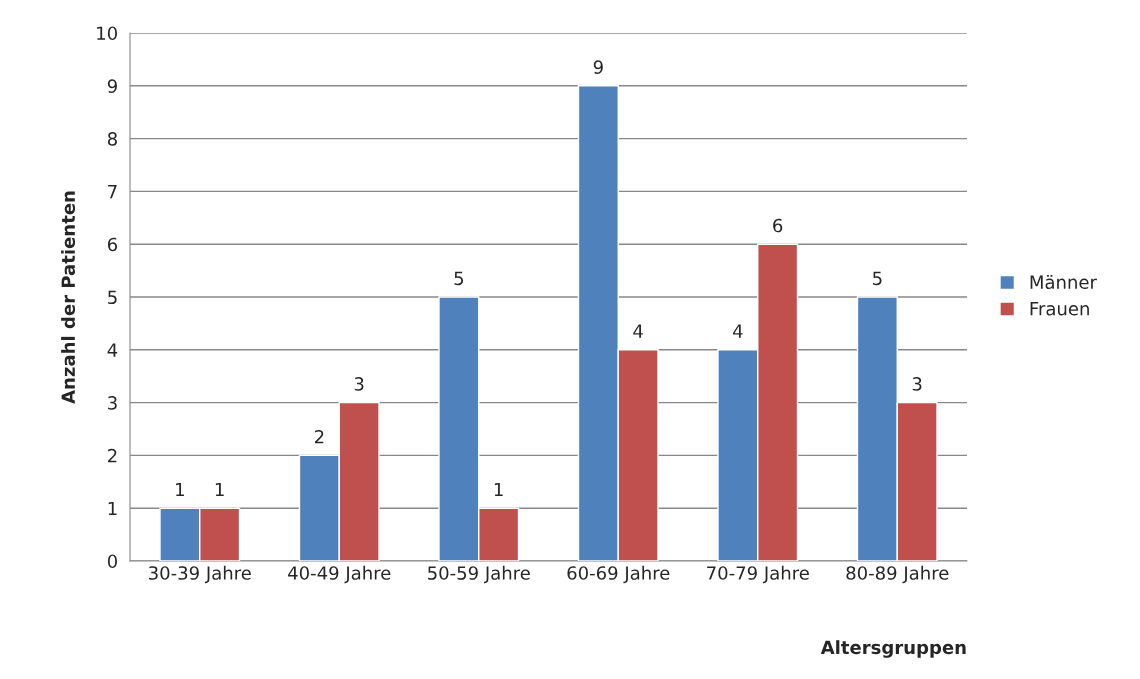 This screenshot has height=679, width=1140. Describe the element at coordinates (112, 403) in the screenshot. I see `y-tick-label: 3` at that location.